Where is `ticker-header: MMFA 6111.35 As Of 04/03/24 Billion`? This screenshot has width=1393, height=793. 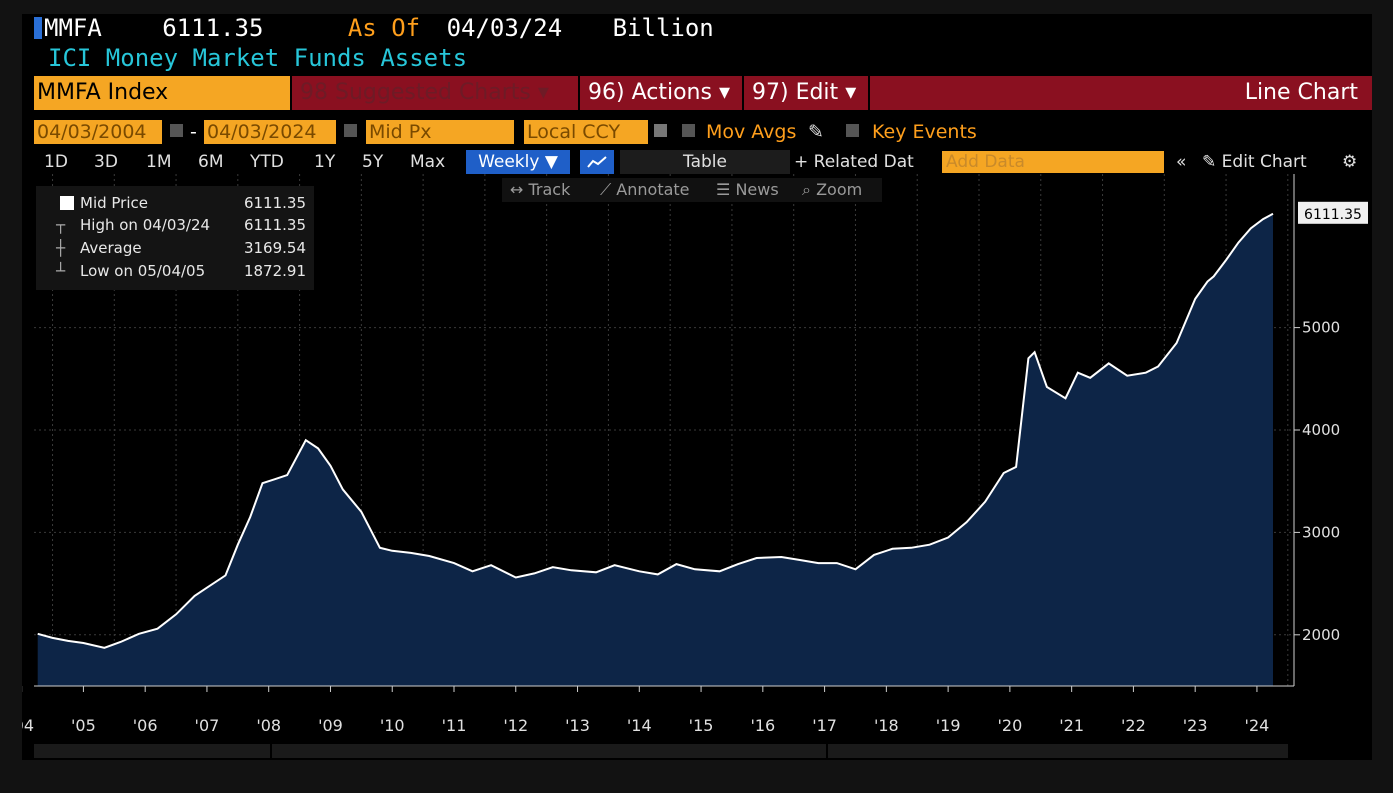
ticker-header: MMFA 6111.35 As Of 04/03/24 Billion is located at coordinates (374, 29).